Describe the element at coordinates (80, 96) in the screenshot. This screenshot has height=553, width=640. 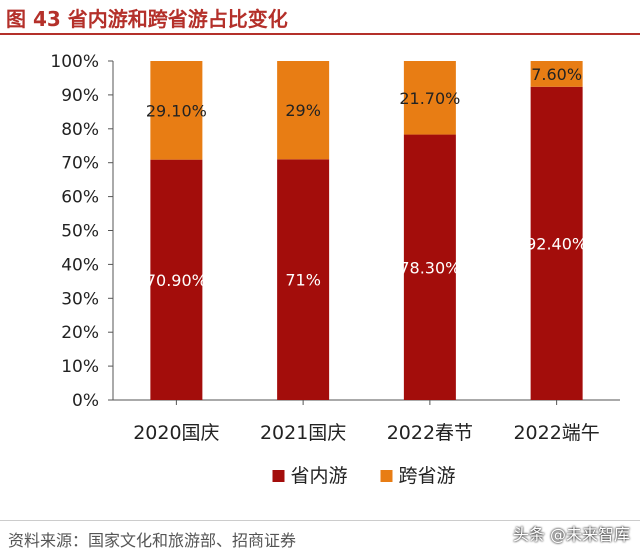
I see `y-tick-label: 90%` at that location.